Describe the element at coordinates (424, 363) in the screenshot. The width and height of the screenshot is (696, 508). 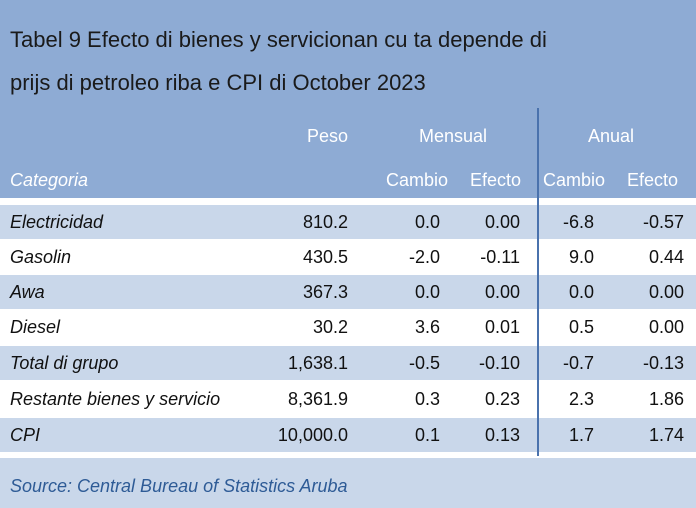
I see `row-mensual-cambio: -0.5` at that location.